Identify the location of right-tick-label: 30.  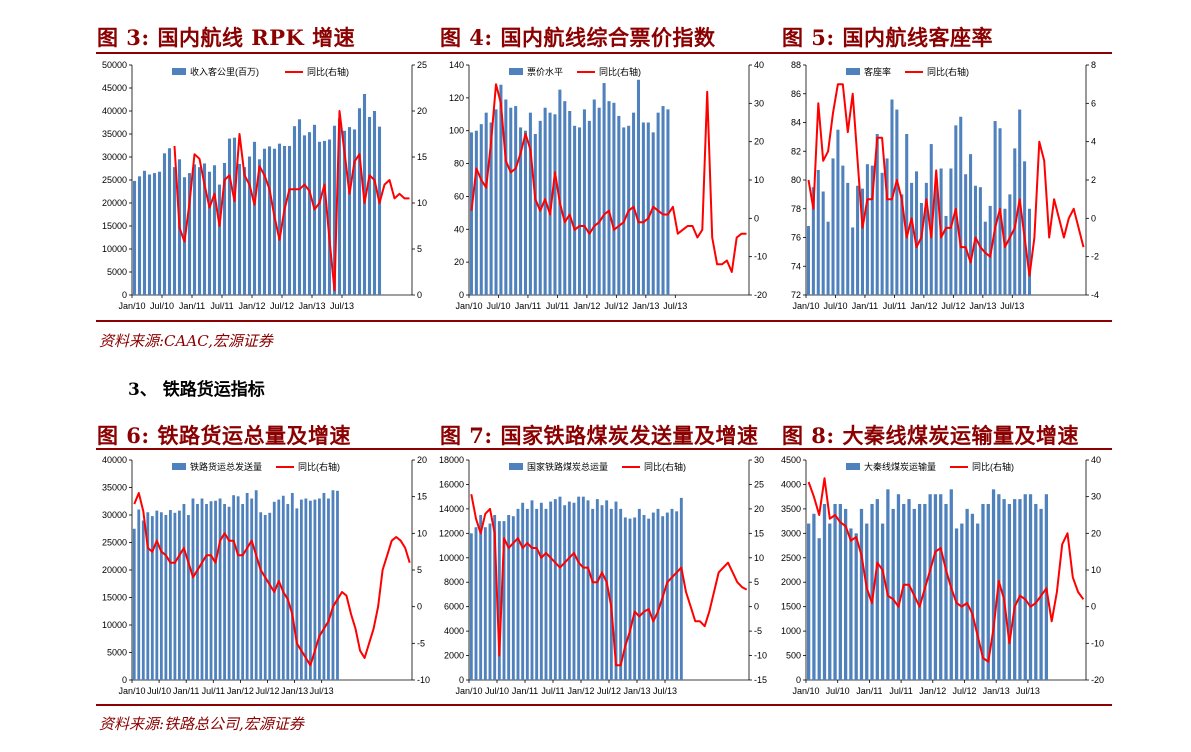
(759, 460).